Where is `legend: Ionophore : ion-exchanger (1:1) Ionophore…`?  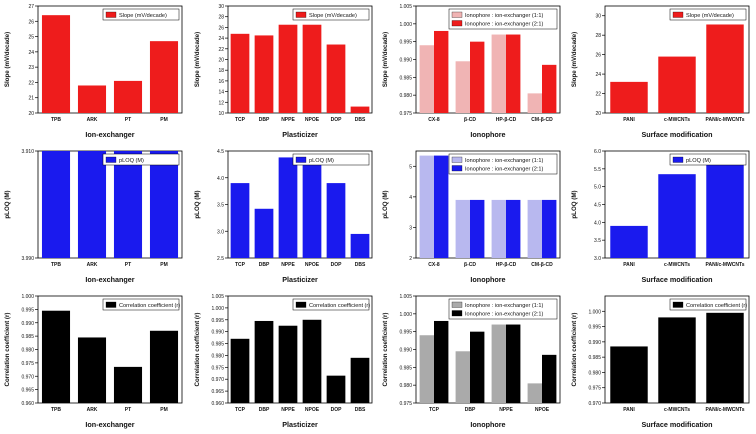
legend: Ionophore : ion-exchanger (1:1) Ionophore… is located at coordinates (503, 19).